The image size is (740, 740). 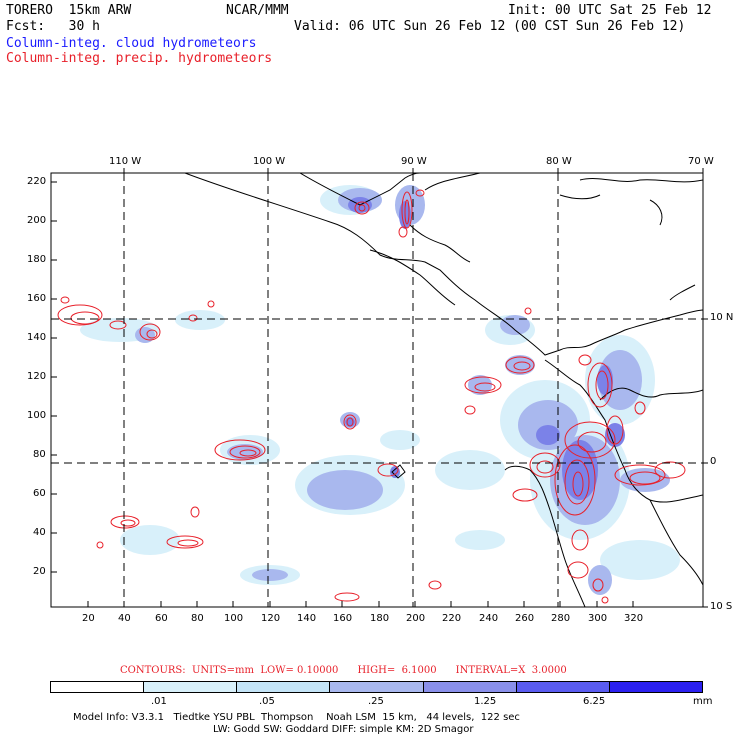 What do you see at coordinates (598, 618) in the screenshot?
I see `x-tick-300: 300` at bounding box center [598, 618].